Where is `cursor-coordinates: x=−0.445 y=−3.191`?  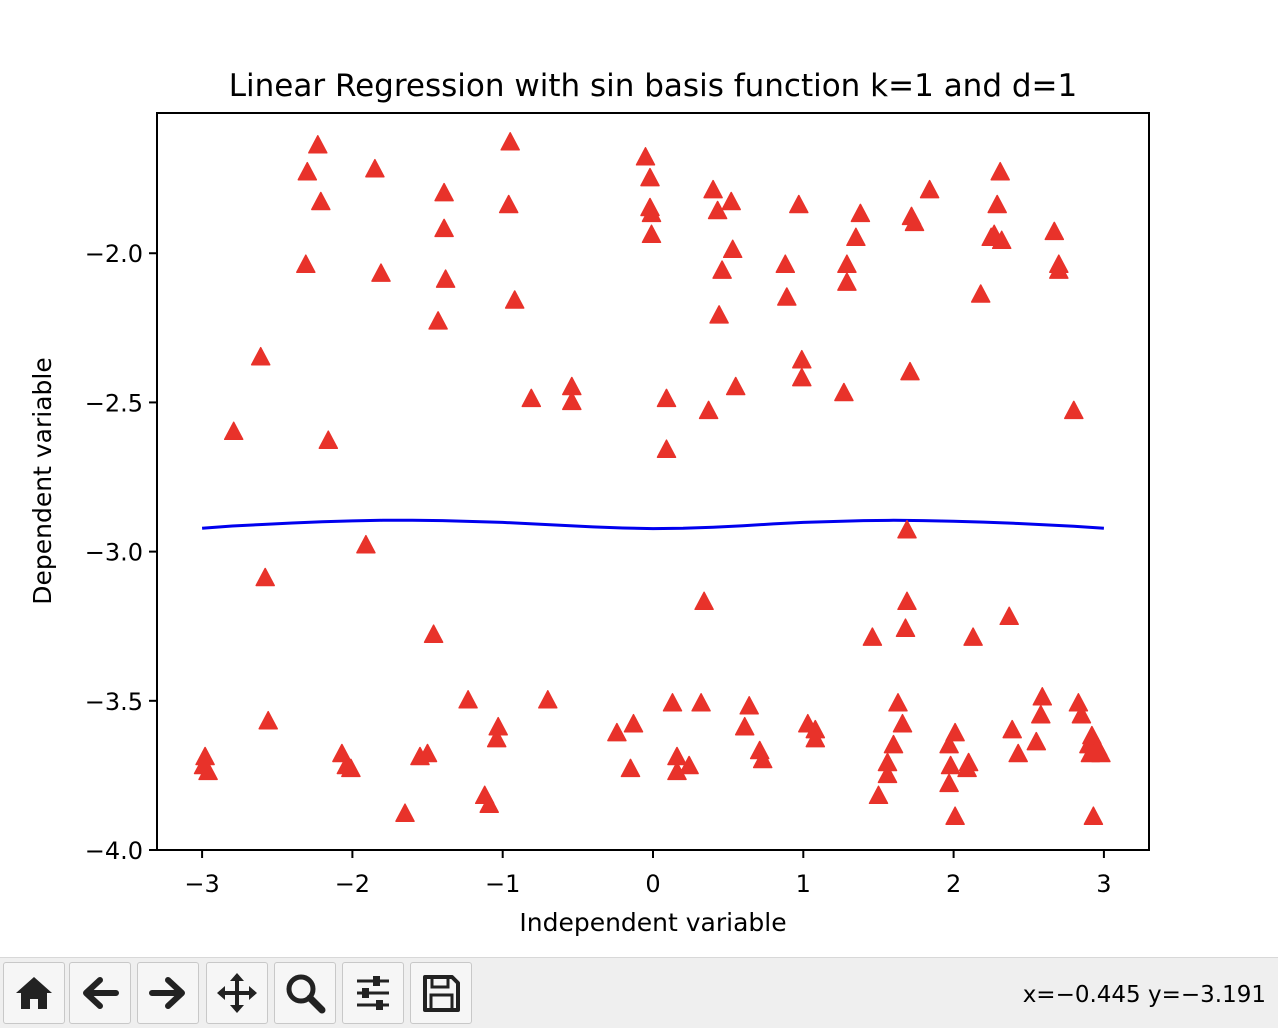
cursor-coordinates: x=−0.445 y=−3.191 is located at coordinates (1144, 995).